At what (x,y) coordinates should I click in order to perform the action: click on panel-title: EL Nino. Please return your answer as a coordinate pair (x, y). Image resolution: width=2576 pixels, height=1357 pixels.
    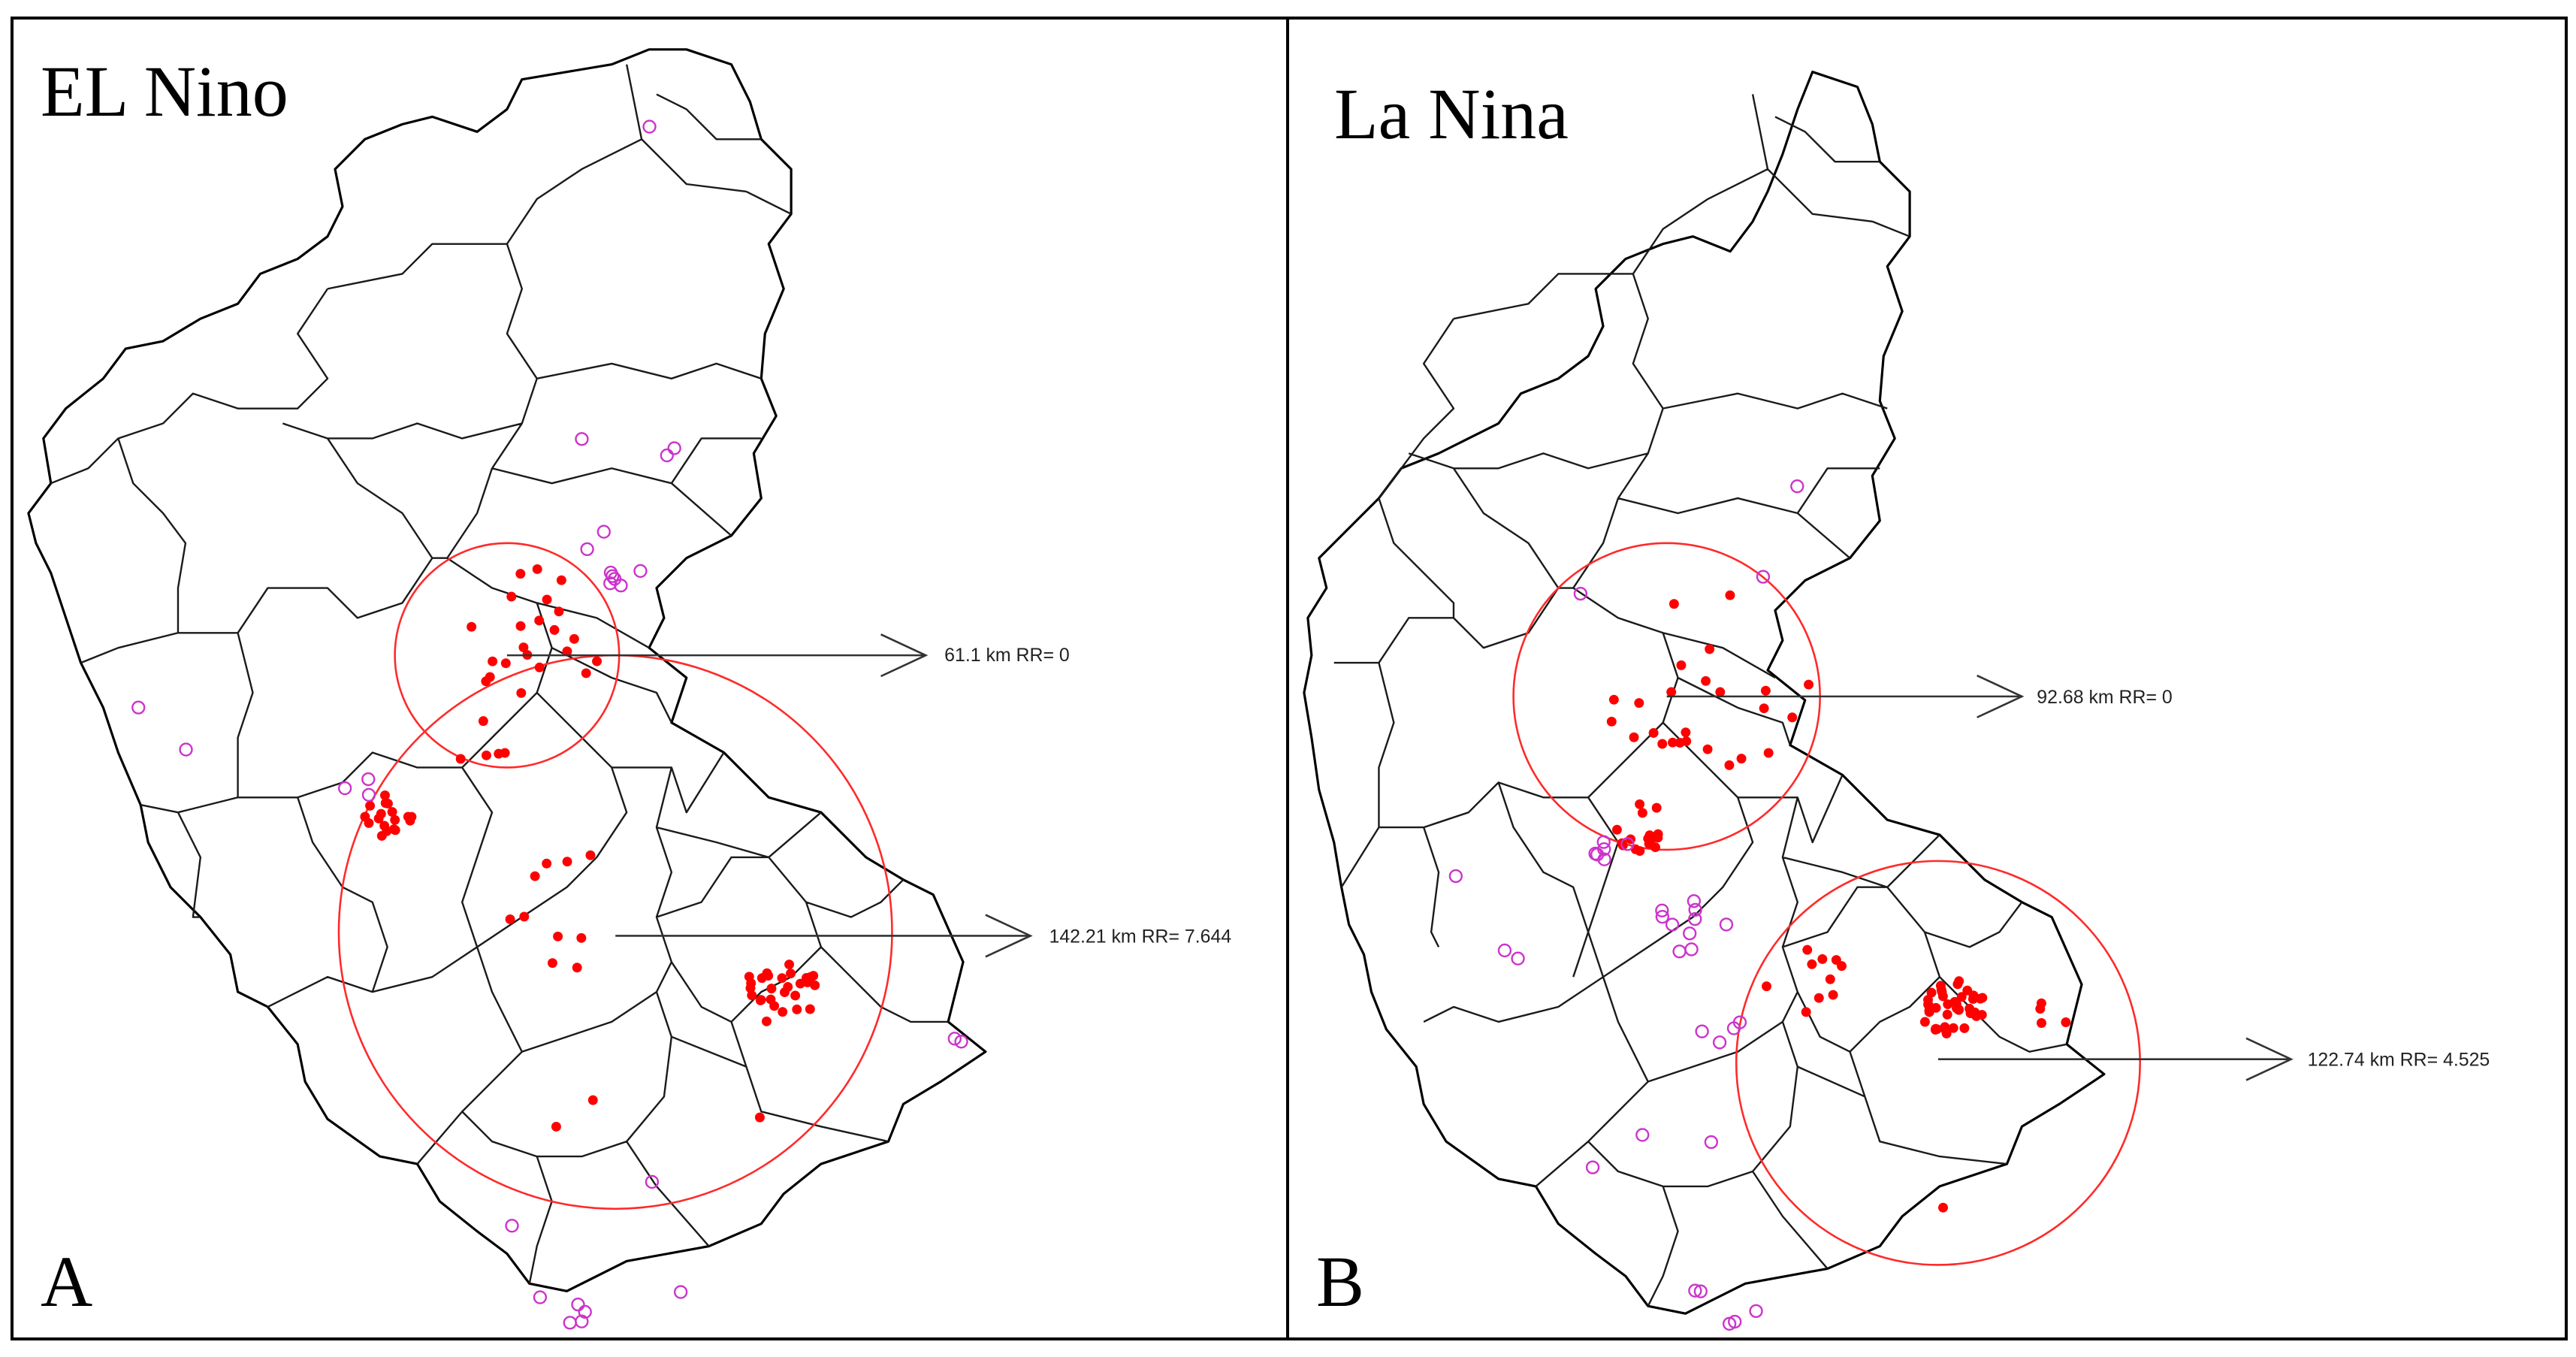
    Looking at the image, I should click on (164, 91).